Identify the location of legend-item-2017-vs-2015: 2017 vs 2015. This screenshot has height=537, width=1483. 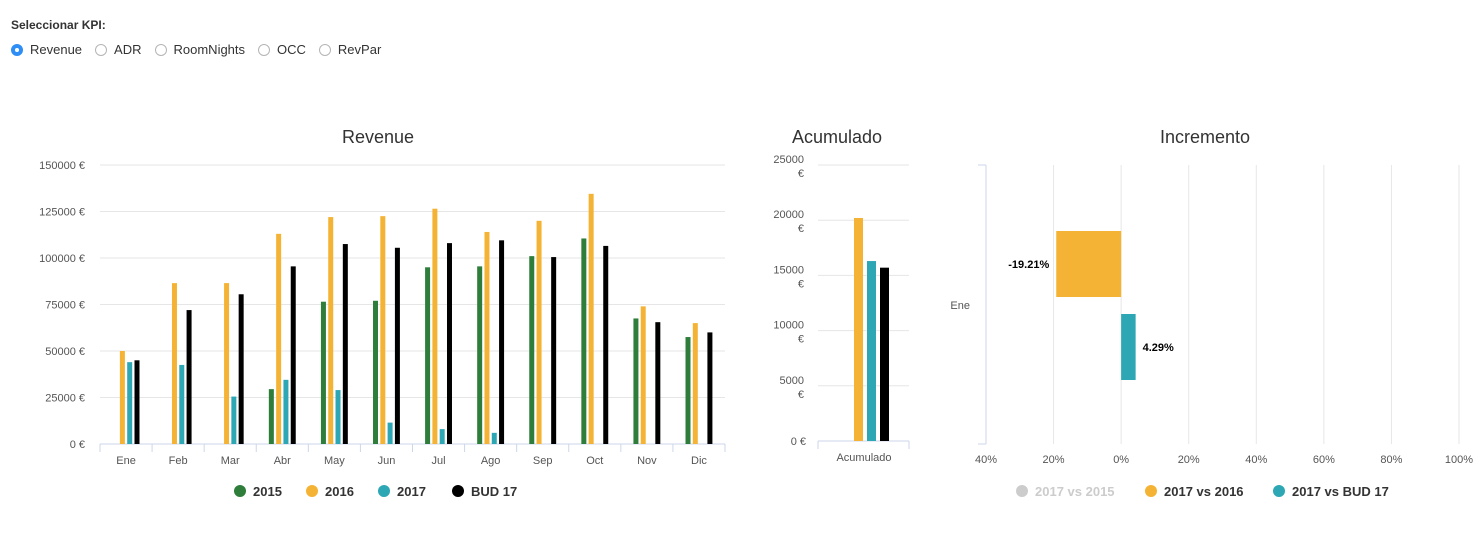
(1075, 491).